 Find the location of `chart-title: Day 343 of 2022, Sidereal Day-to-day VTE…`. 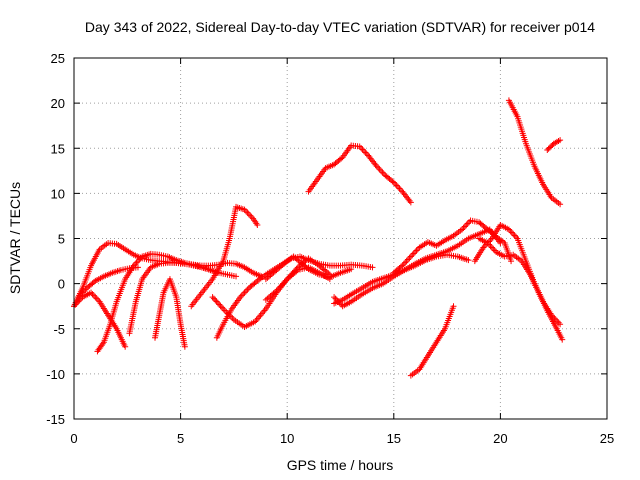

chart-title: Day 343 of 2022, Sidereal Day-to-day VTE… is located at coordinates (340, 27).